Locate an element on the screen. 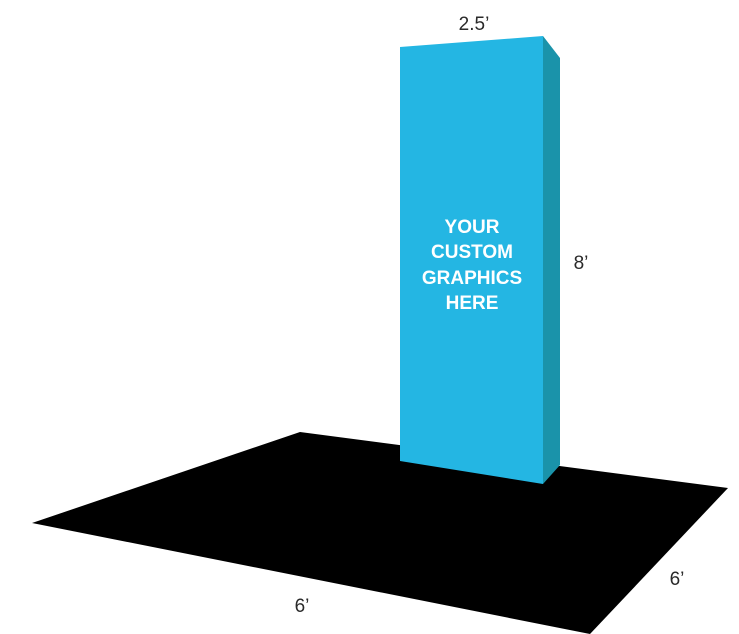 This screenshot has width=739, height=634. tower-width-label: 2.5’ is located at coordinates (474, 24).